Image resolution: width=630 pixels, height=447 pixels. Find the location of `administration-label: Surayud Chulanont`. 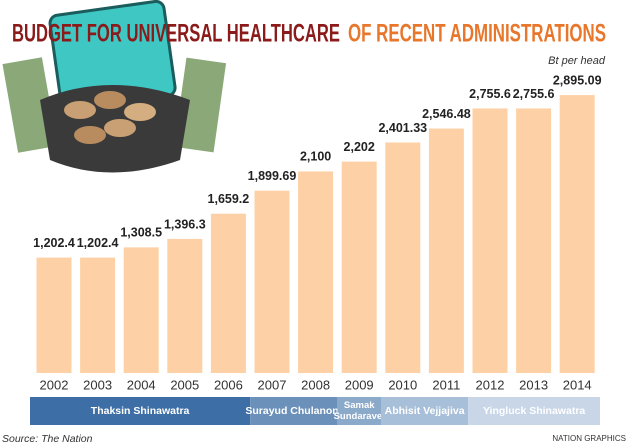

administration-label: Surayud Chulanont is located at coordinates (293, 411).